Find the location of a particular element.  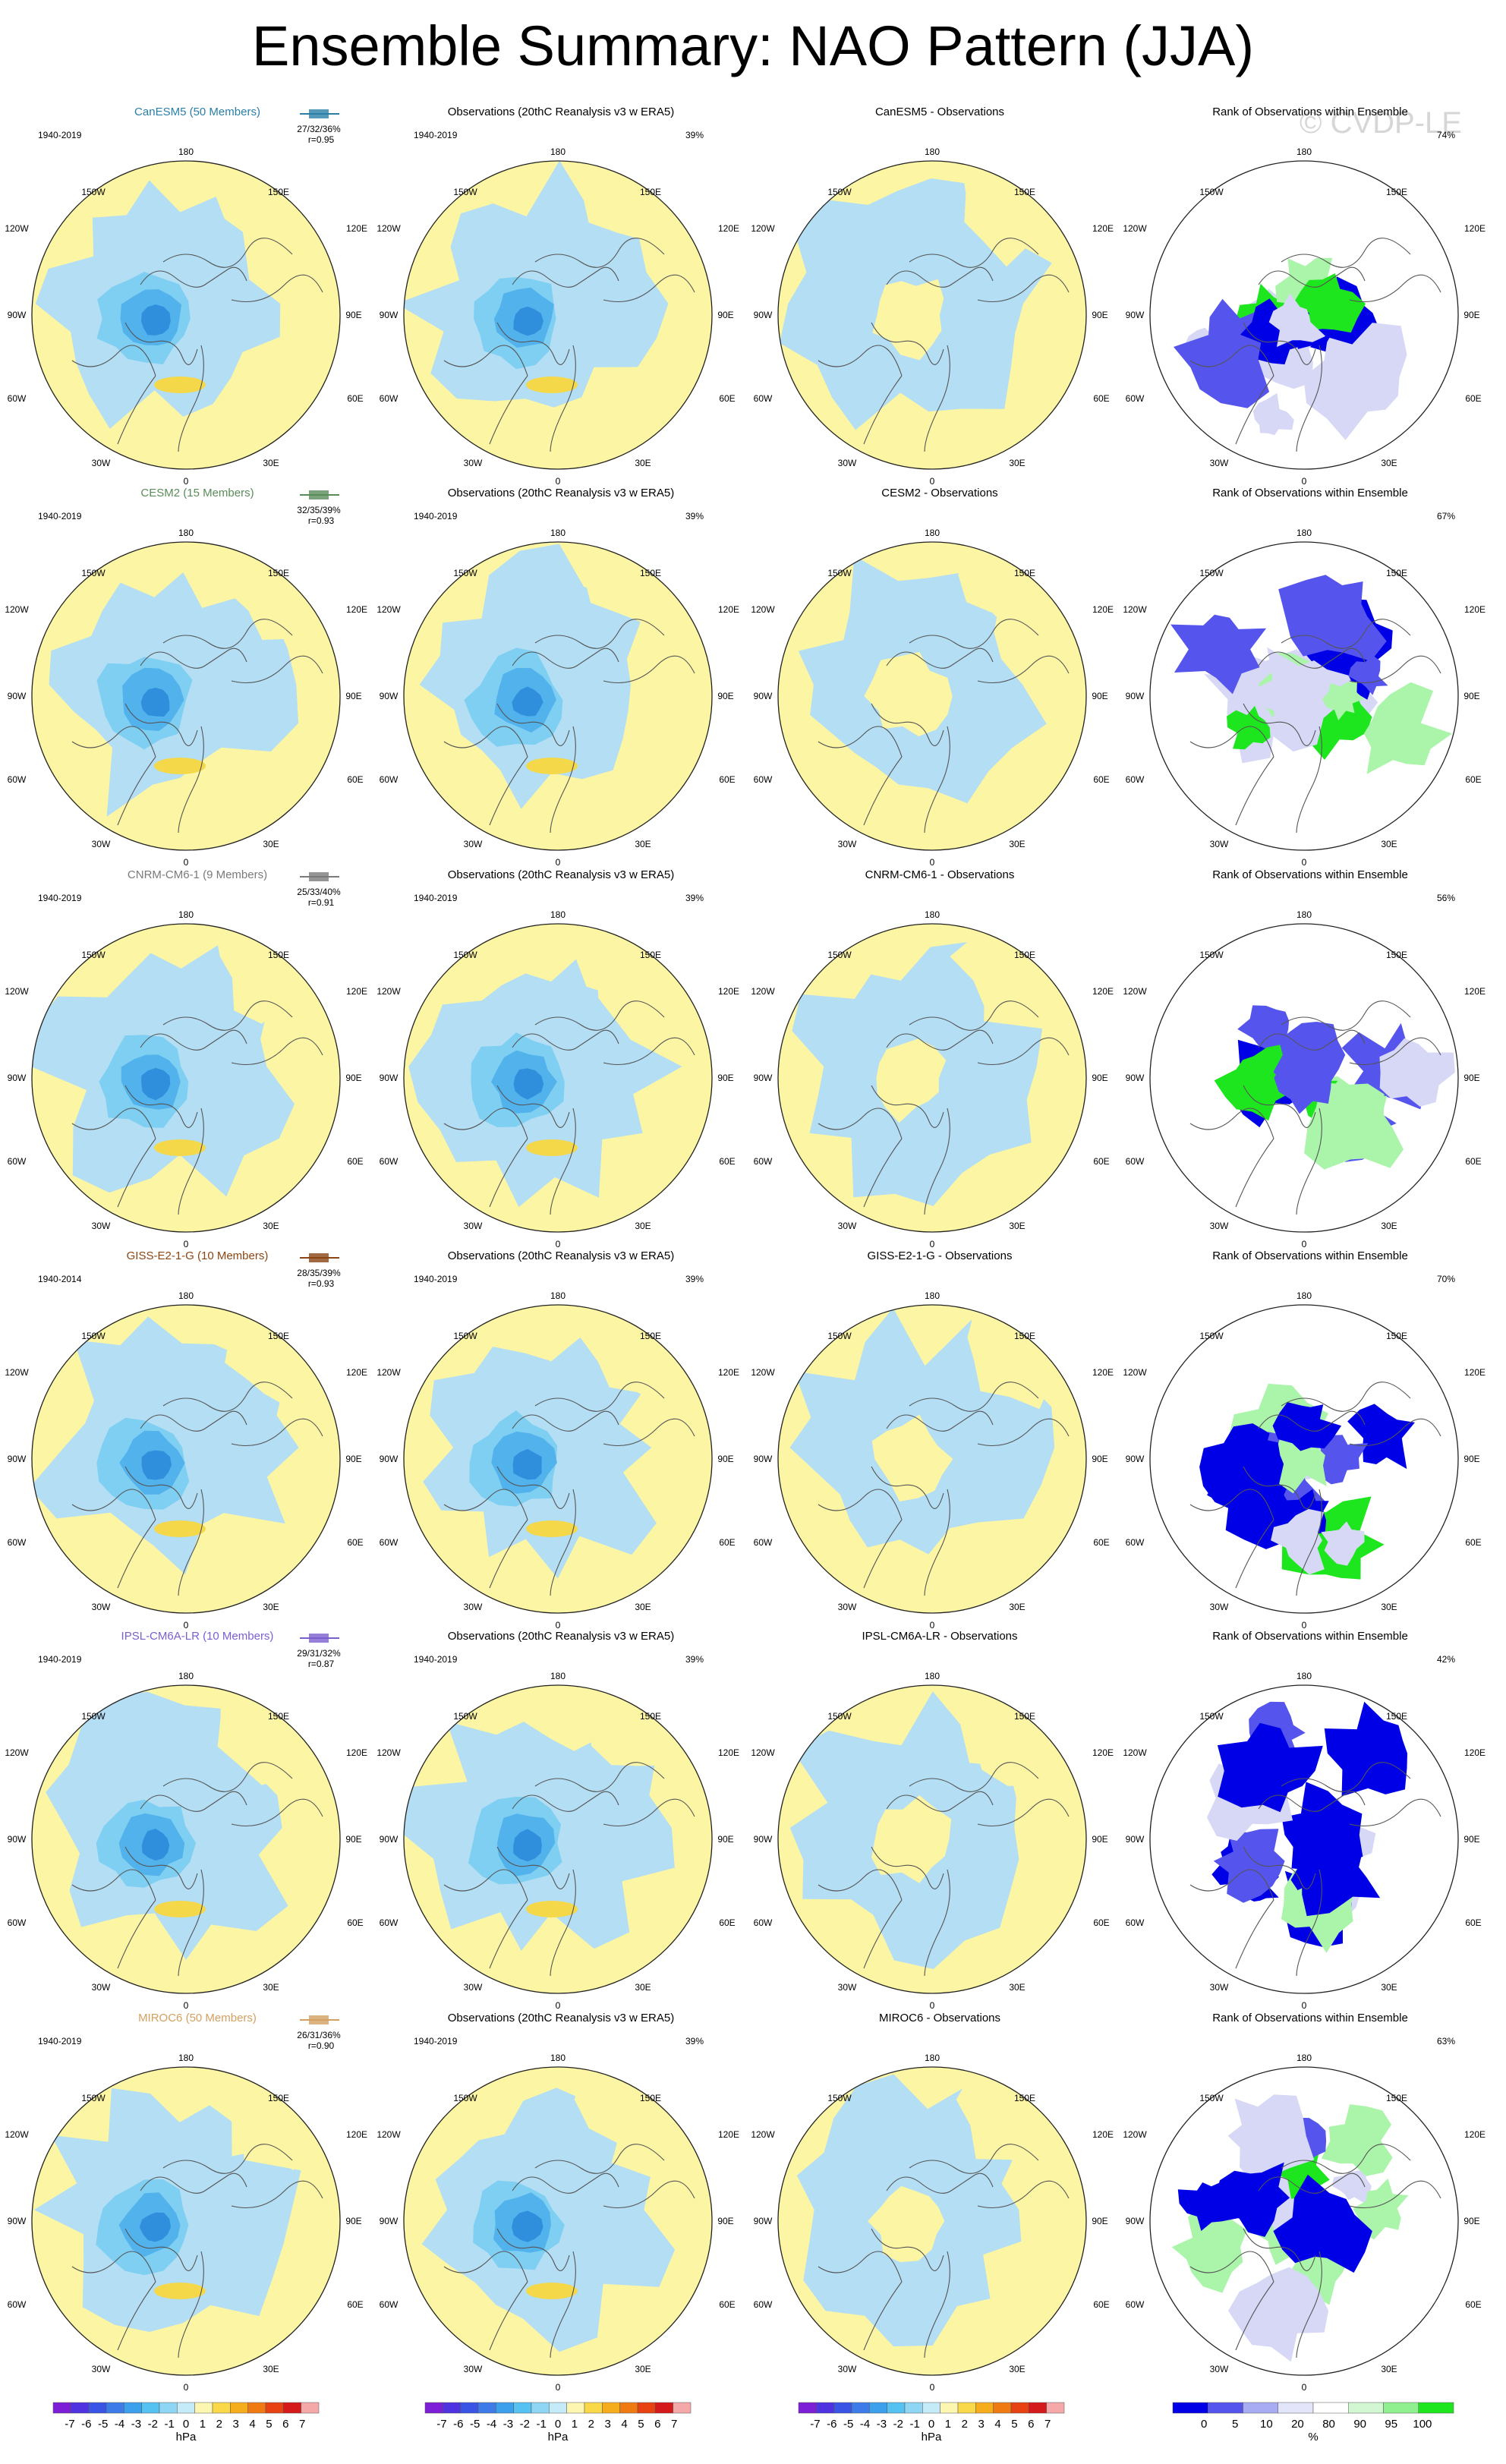

rank-pct: 70% is located at coordinates (1446, 1279).